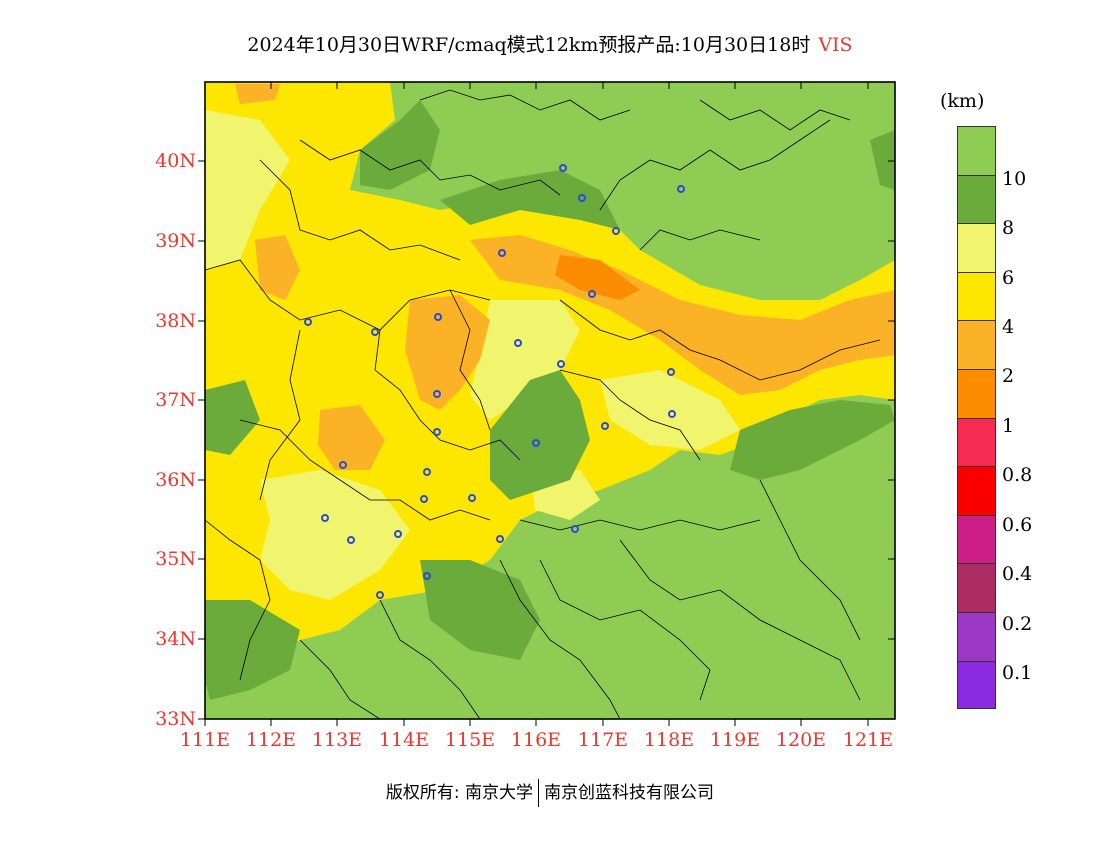  Describe the element at coordinates (459, 793) in the screenshot. I see `copyright-left: 版权所有: 南京大学` at that location.